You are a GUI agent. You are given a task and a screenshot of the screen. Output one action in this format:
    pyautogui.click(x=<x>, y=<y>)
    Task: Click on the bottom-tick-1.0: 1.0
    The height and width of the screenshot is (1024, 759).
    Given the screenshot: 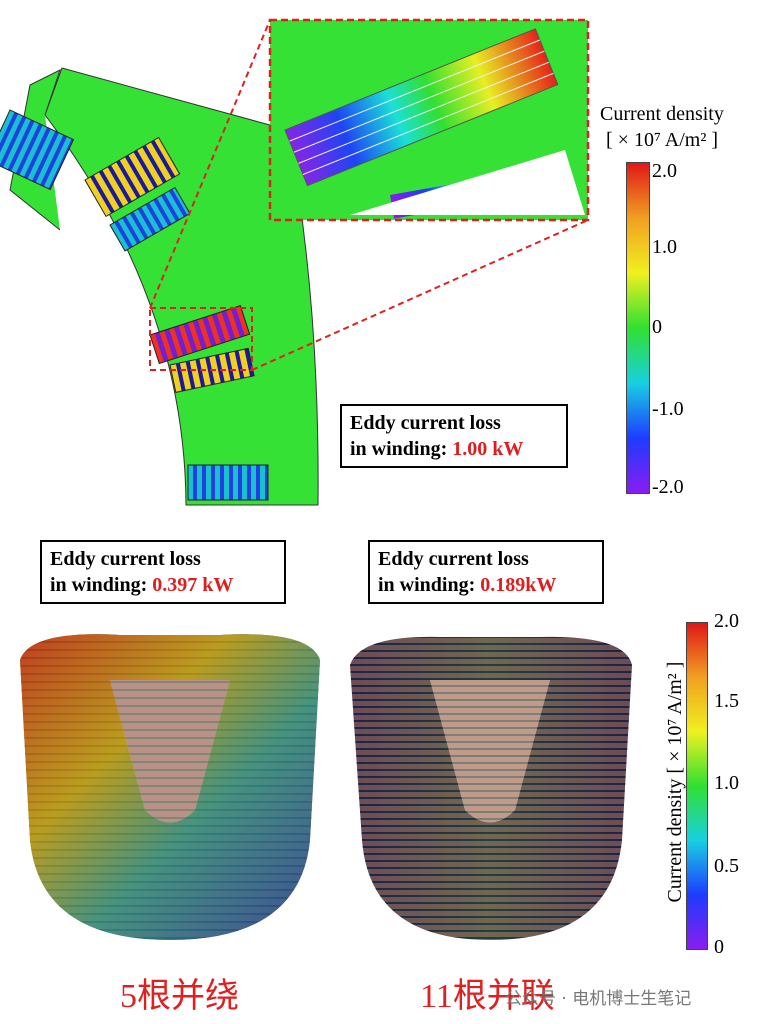 What is the action you would take?
    pyautogui.click(x=726, y=783)
    